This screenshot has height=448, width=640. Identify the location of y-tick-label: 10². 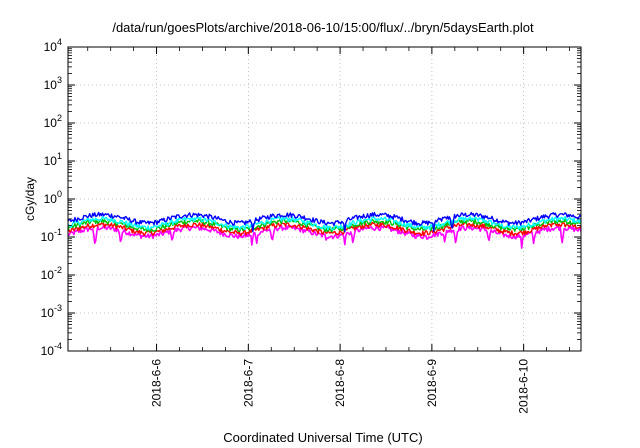
(53, 121).